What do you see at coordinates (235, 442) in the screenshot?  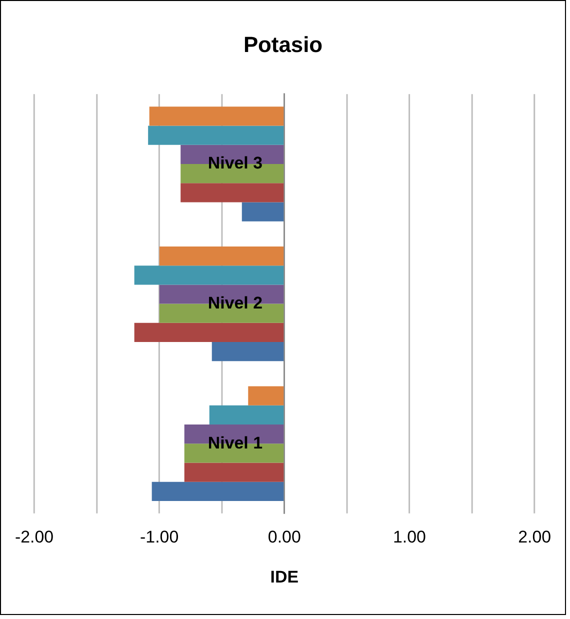 I see `y-tick-label: Nivel 1` at bounding box center [235, 442].